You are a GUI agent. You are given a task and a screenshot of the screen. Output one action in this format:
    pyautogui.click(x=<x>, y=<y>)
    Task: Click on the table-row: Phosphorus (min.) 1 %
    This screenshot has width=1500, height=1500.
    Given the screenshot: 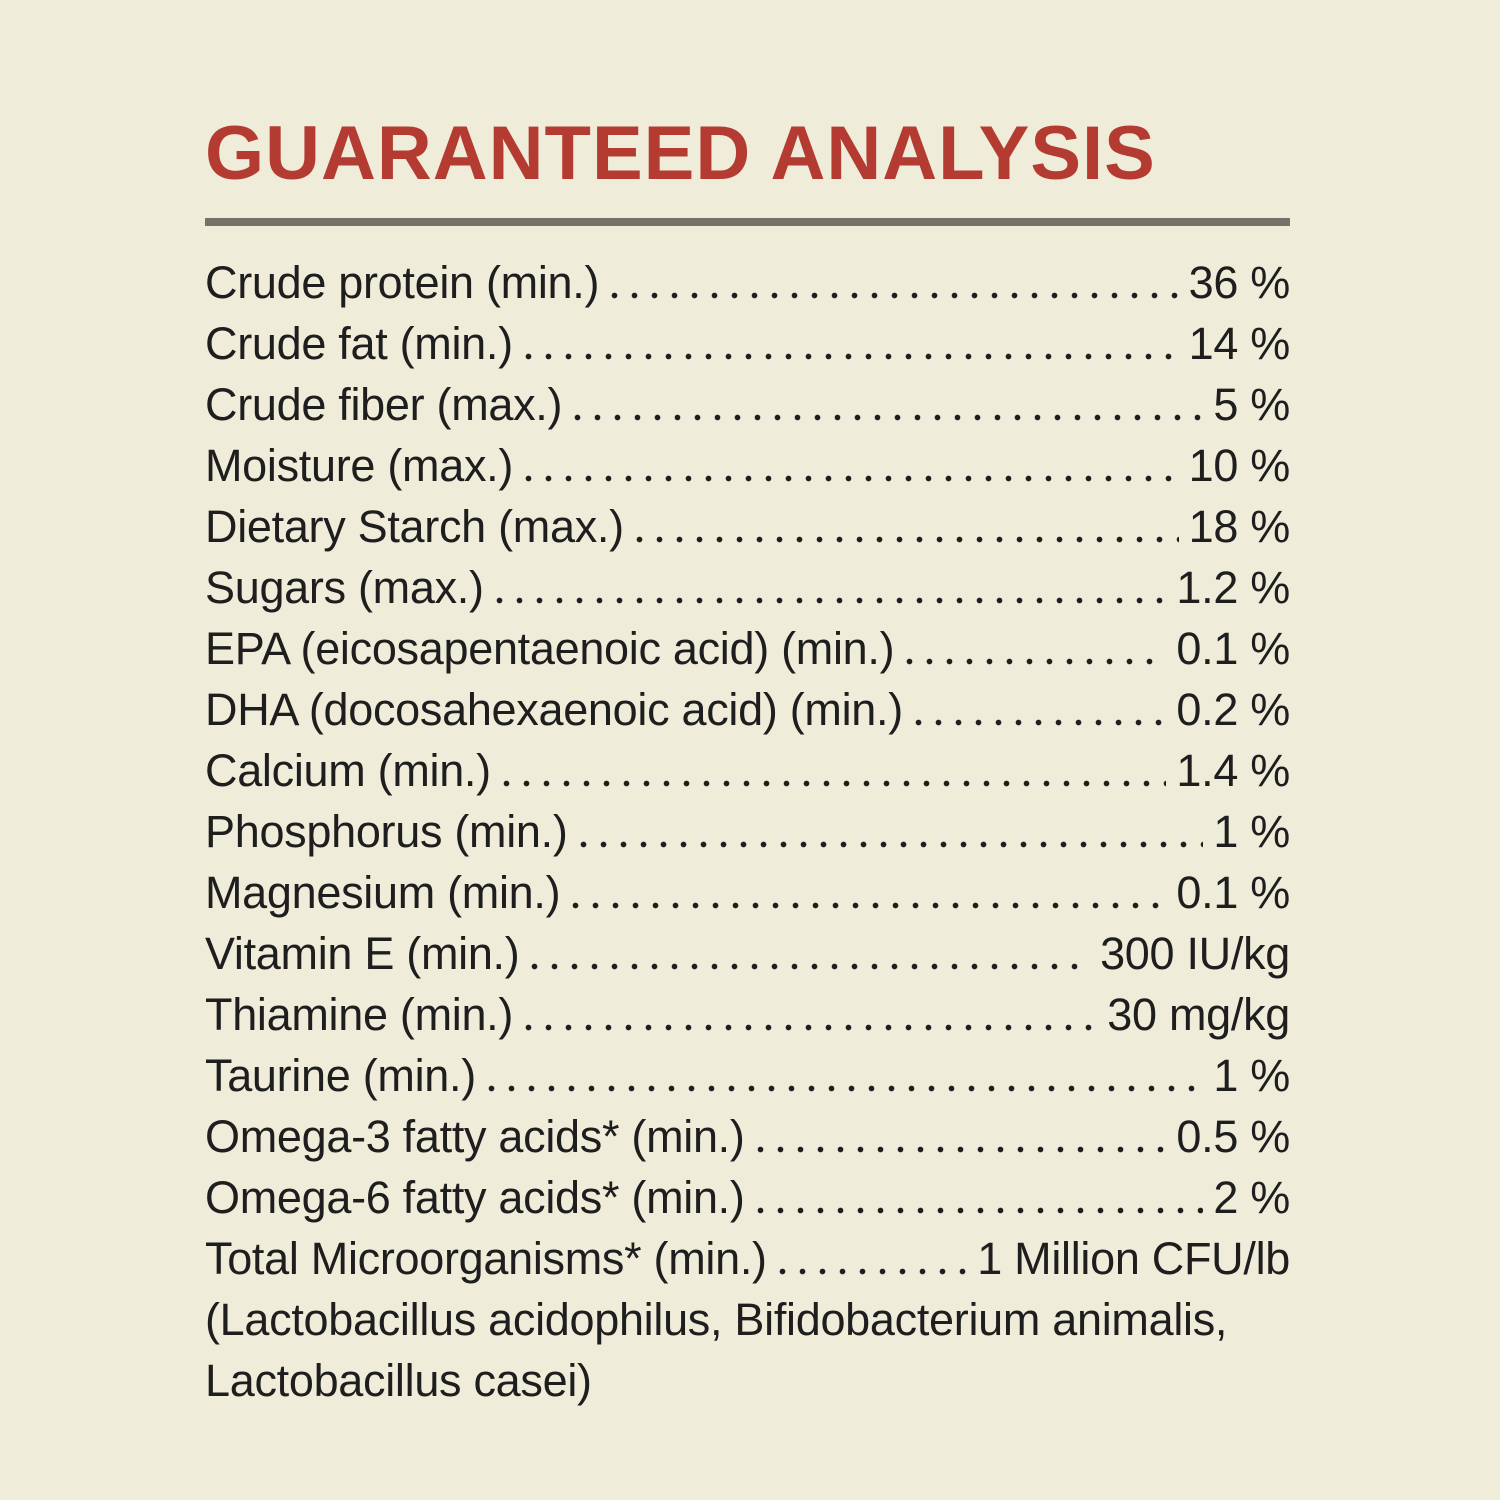 What is the action you would take?
    pyautogui.click(x=747, y=831)
    